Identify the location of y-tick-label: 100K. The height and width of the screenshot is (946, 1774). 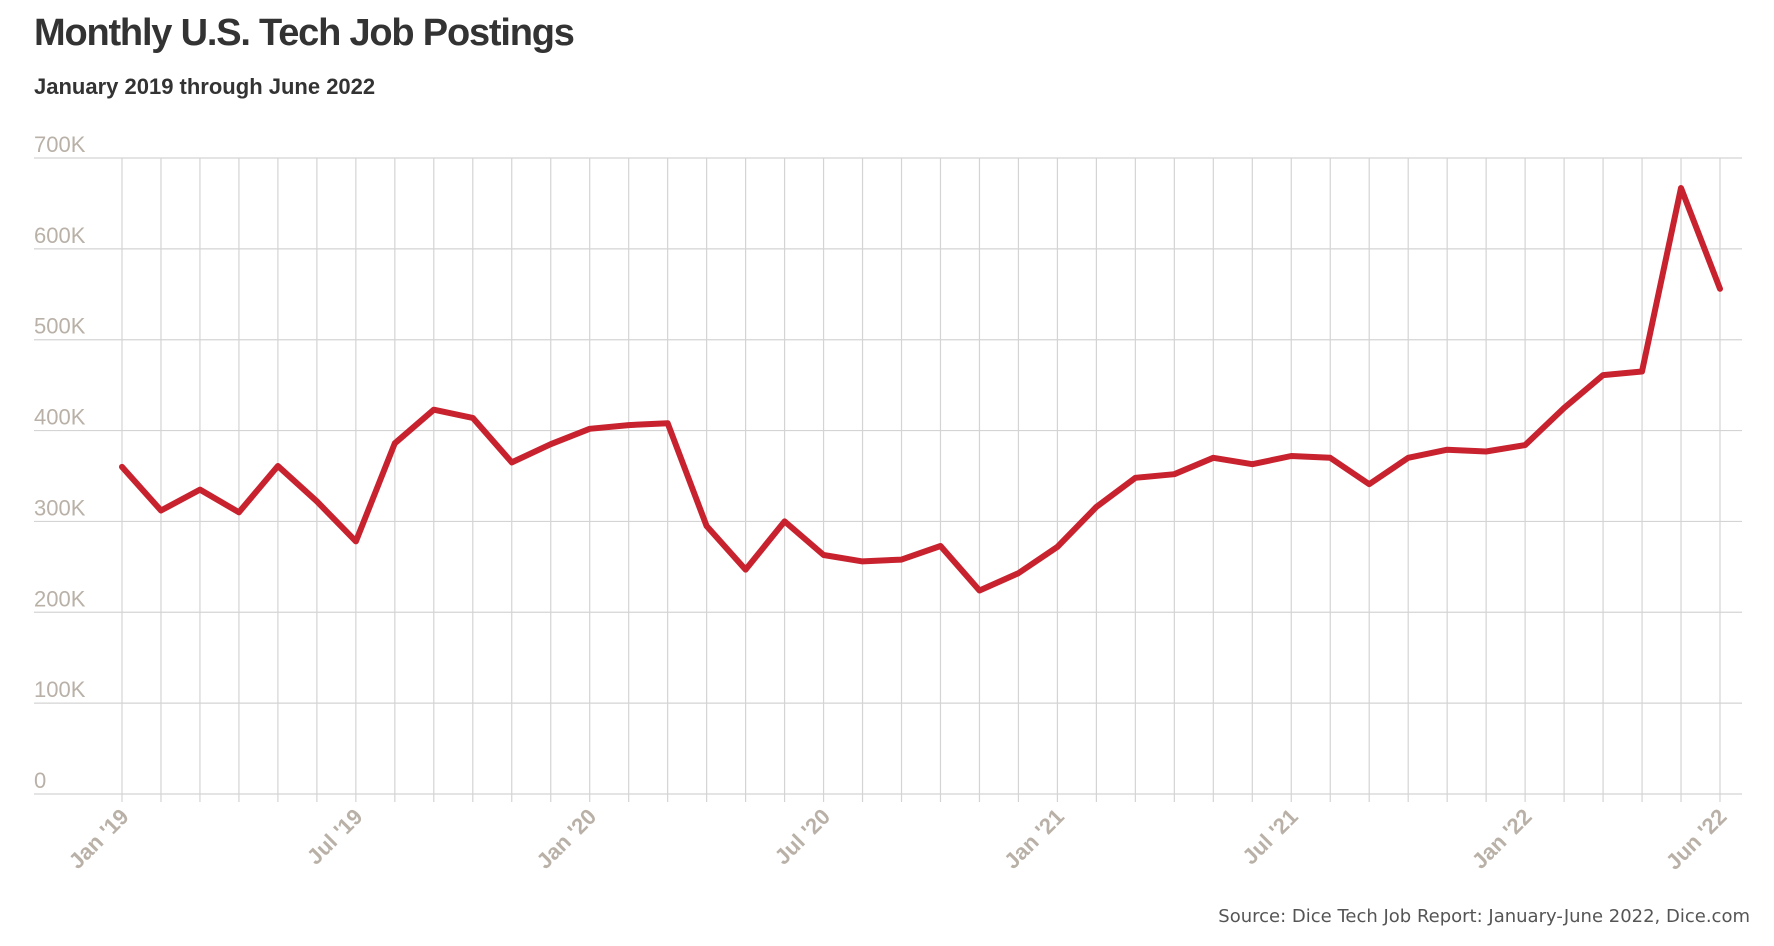
(60, 689).